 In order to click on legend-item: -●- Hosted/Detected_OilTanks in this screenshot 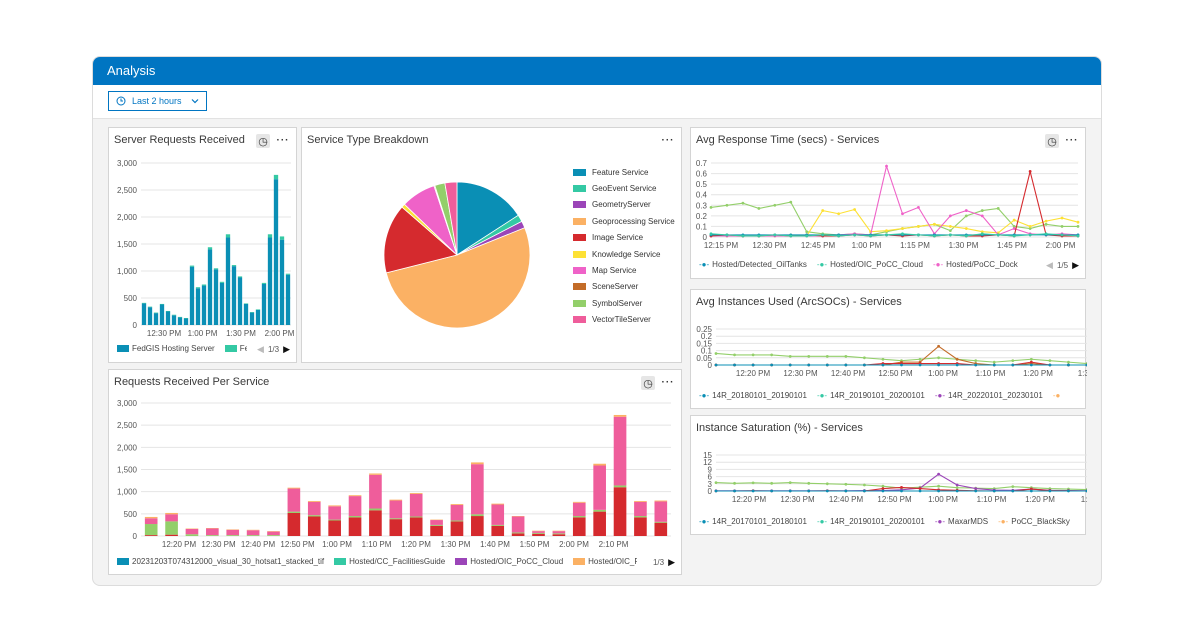, I will do `click(753, 264)`.